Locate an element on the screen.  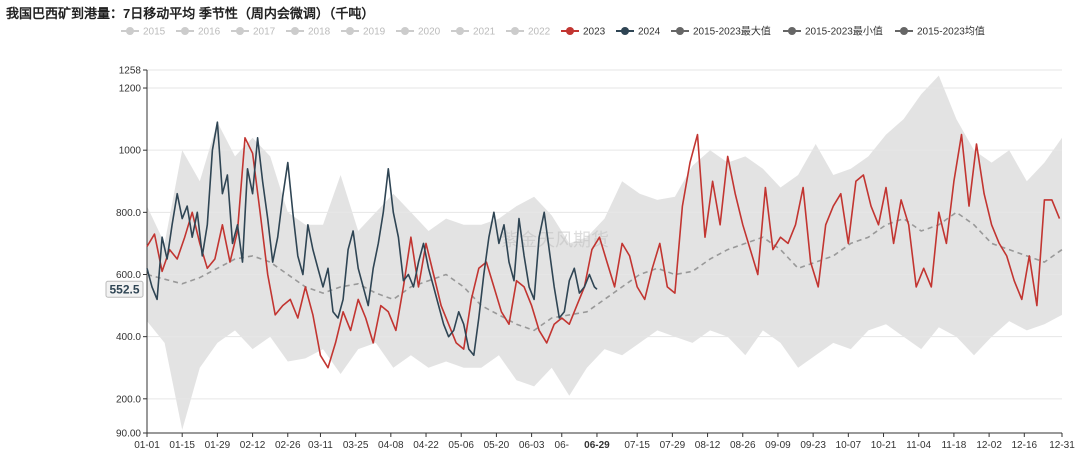
legend-label: 2015-2023最大值 is located at coordinates (732, 31).